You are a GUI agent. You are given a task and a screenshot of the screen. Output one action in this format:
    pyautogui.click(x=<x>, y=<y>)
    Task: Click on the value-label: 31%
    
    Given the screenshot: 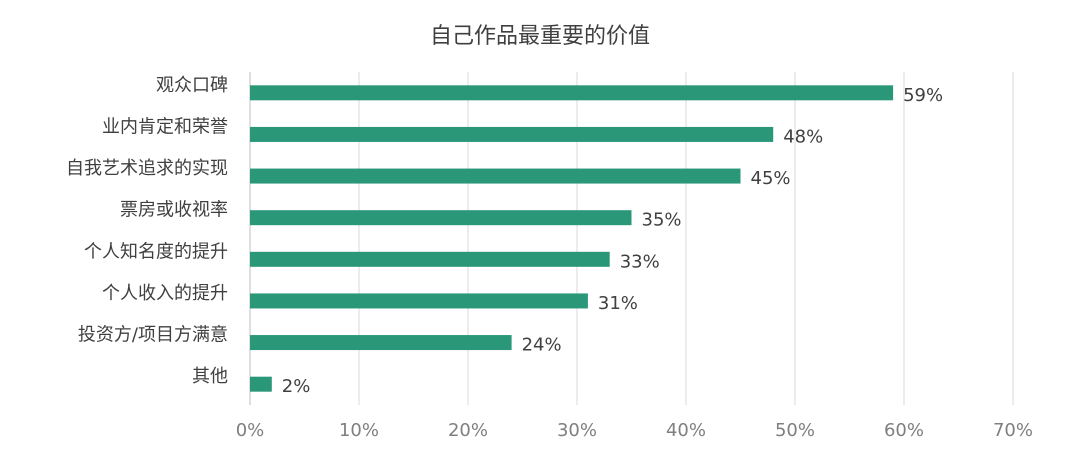 What is the action you would take?
    pyautogui.click(x=618, y=303)
    